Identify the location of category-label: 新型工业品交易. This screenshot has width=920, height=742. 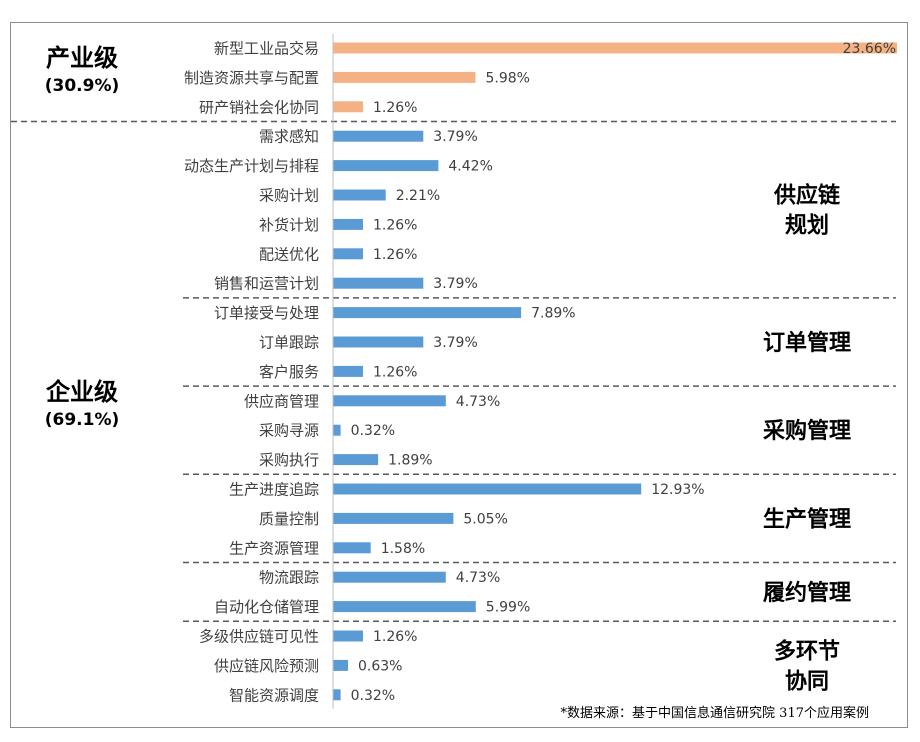
(266, 49).